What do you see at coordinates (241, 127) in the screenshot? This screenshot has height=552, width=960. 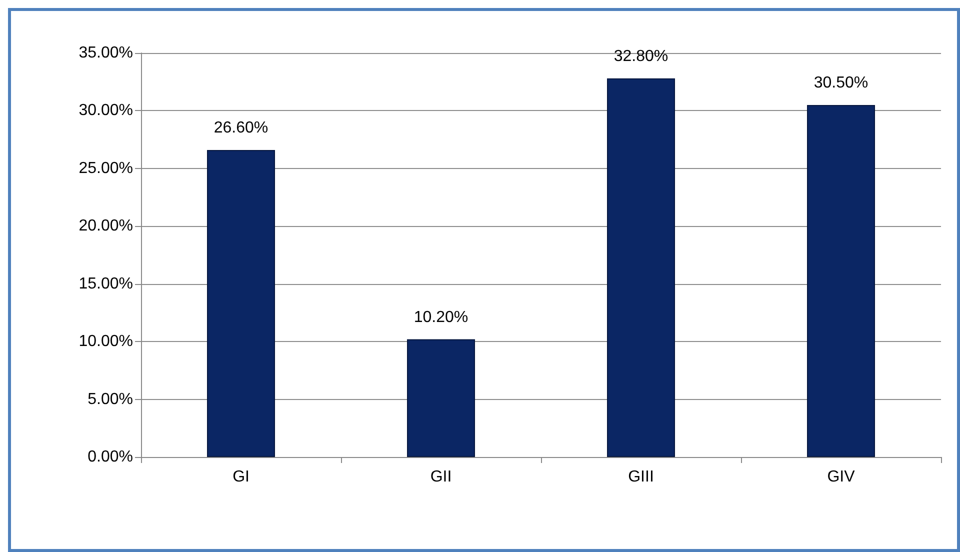 I see `data-label: 26.60%` at bounding box center [241, 127].